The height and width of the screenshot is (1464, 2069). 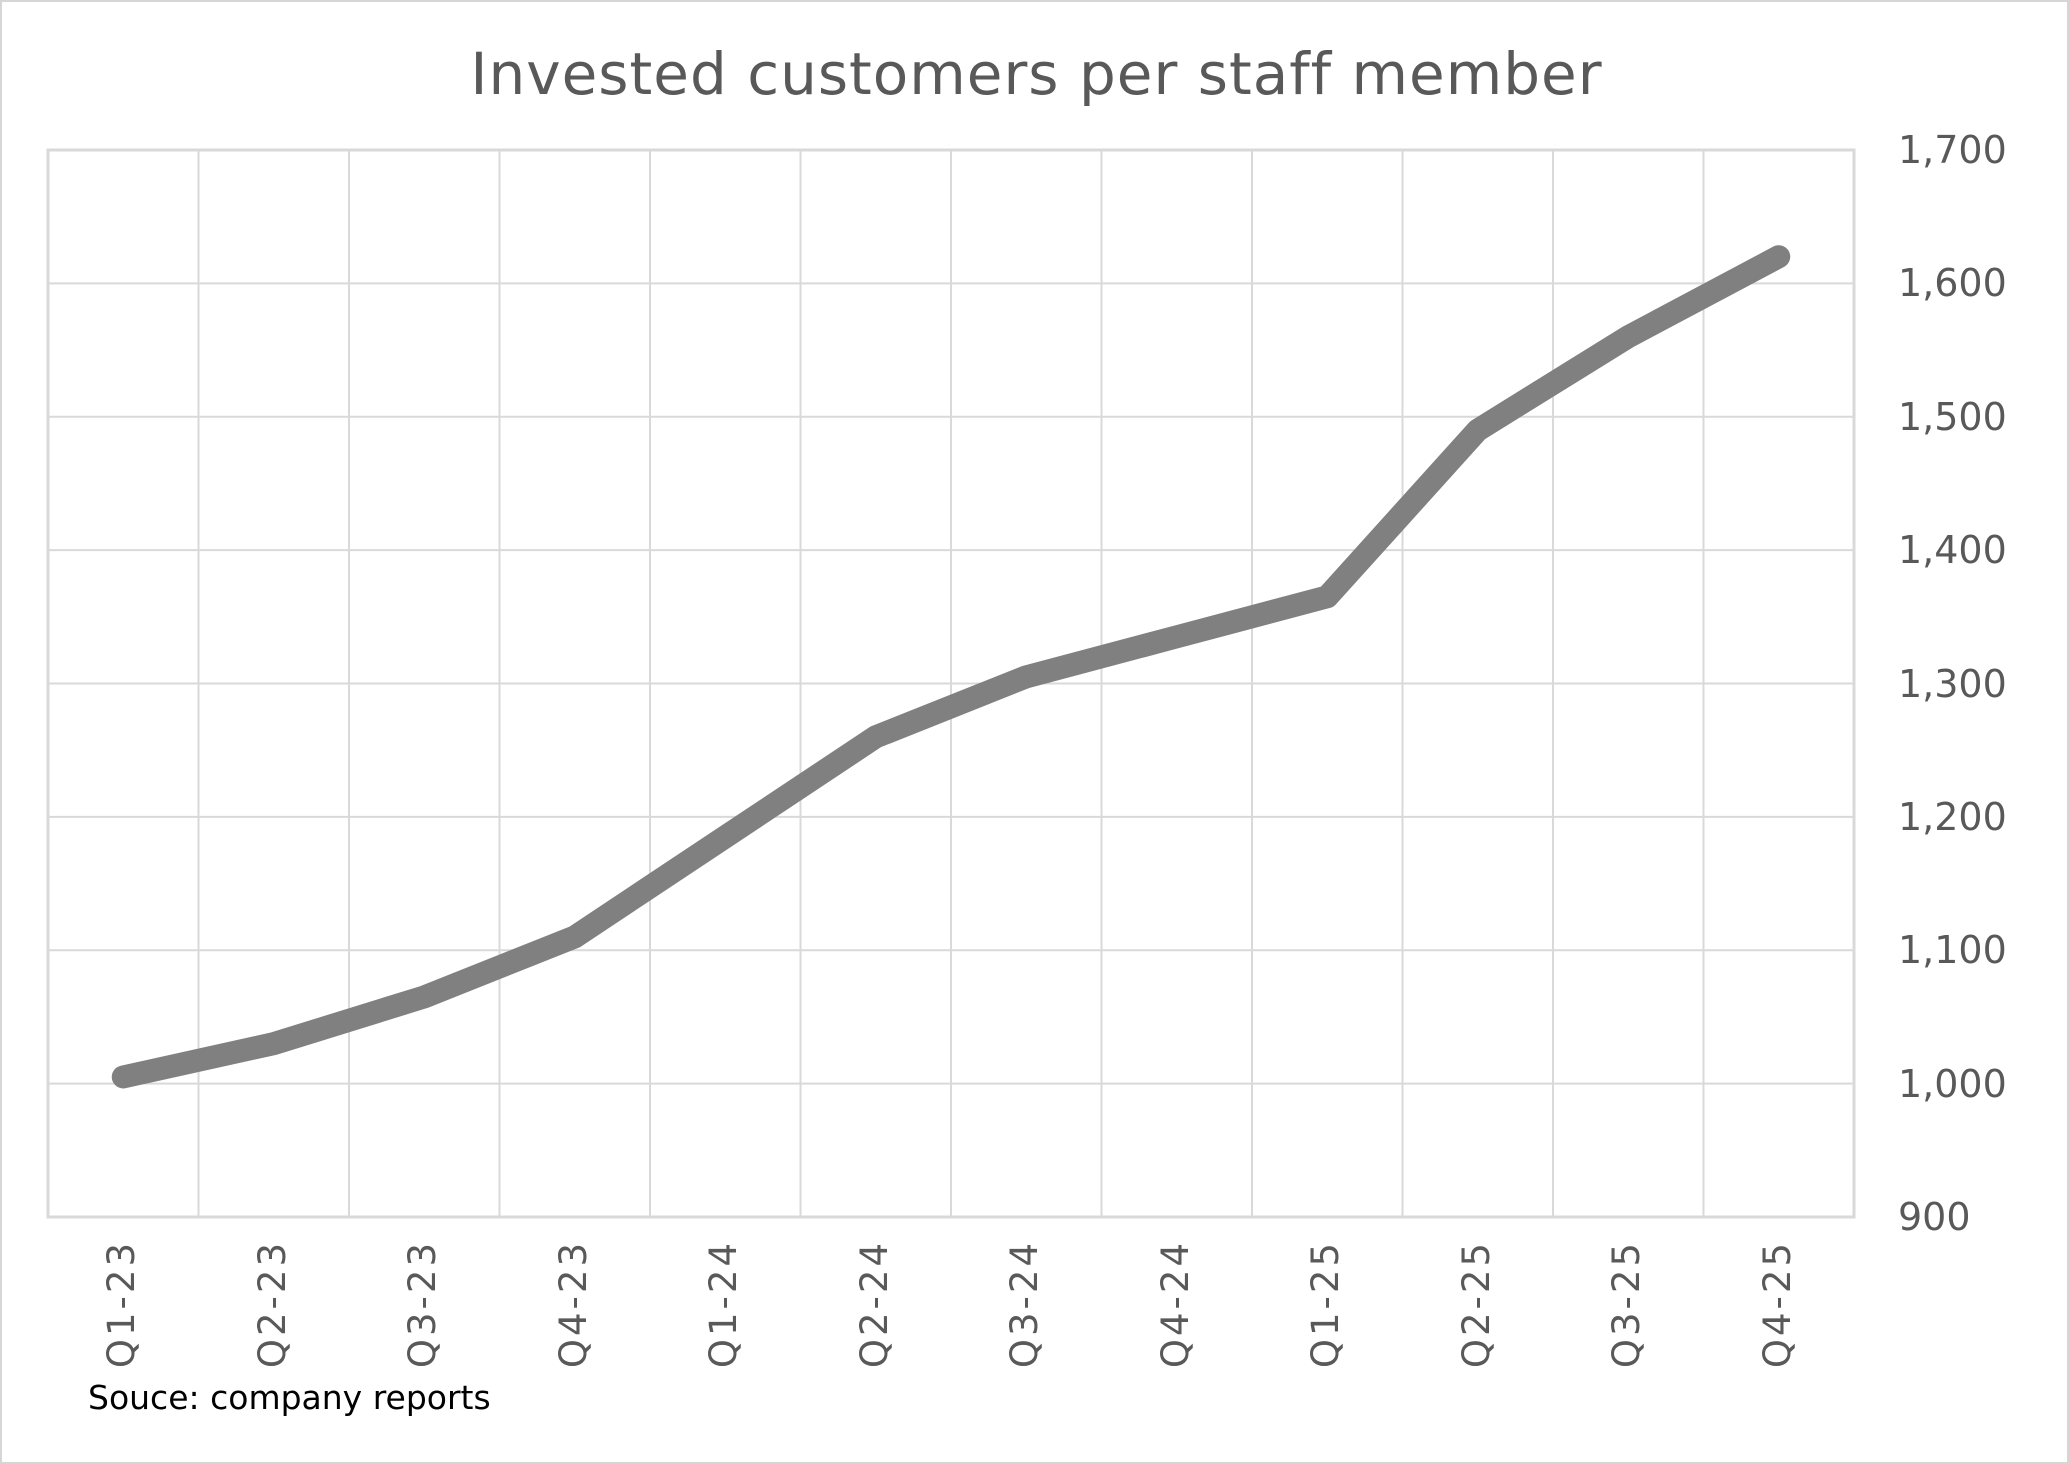 I want to click on x-axis-tick-label: Q4-23, so click(x=573, y=1304).